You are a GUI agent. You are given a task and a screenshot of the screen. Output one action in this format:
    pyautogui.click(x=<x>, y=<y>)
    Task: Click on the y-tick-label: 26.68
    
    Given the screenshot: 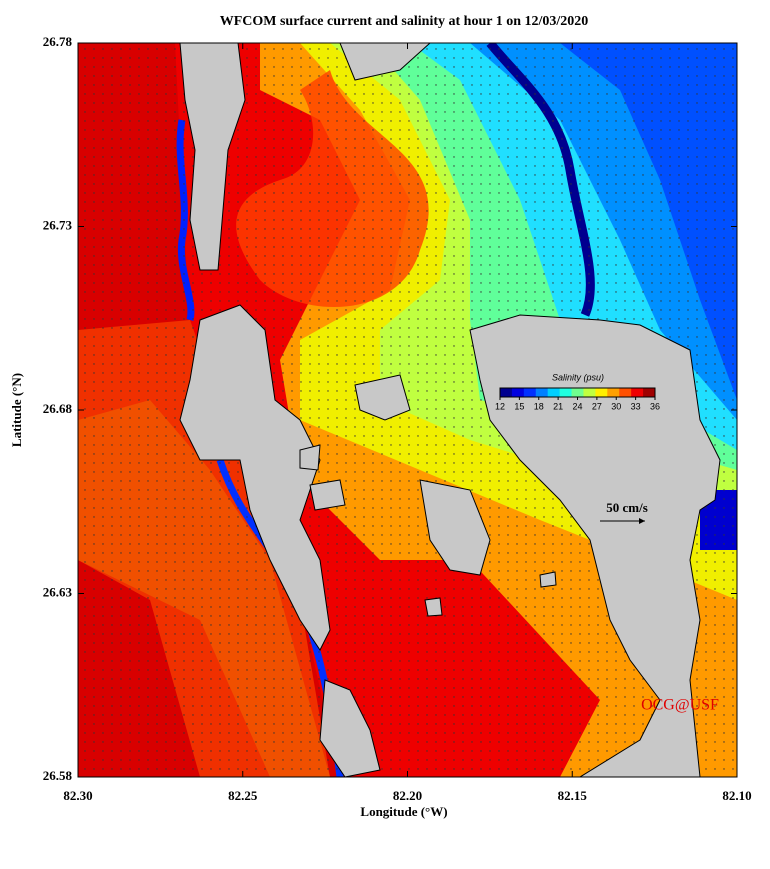 What is the action you would take?
    pyautogui.click(x=58, y=408)
    